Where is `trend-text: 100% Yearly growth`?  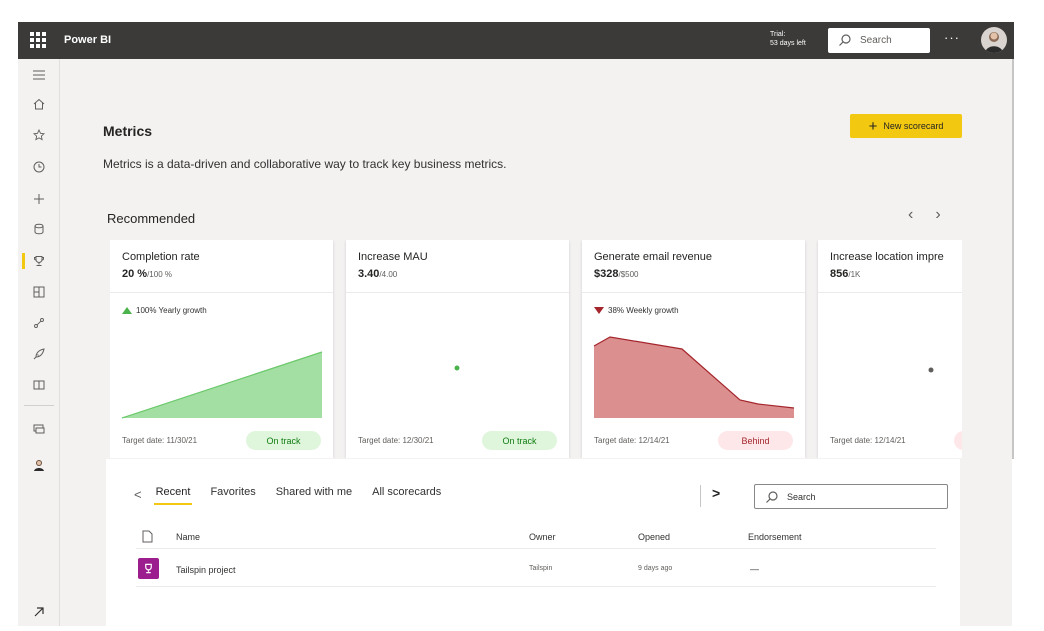
trend-text: 100% Yearly growth is located at coordinates (171, 310).